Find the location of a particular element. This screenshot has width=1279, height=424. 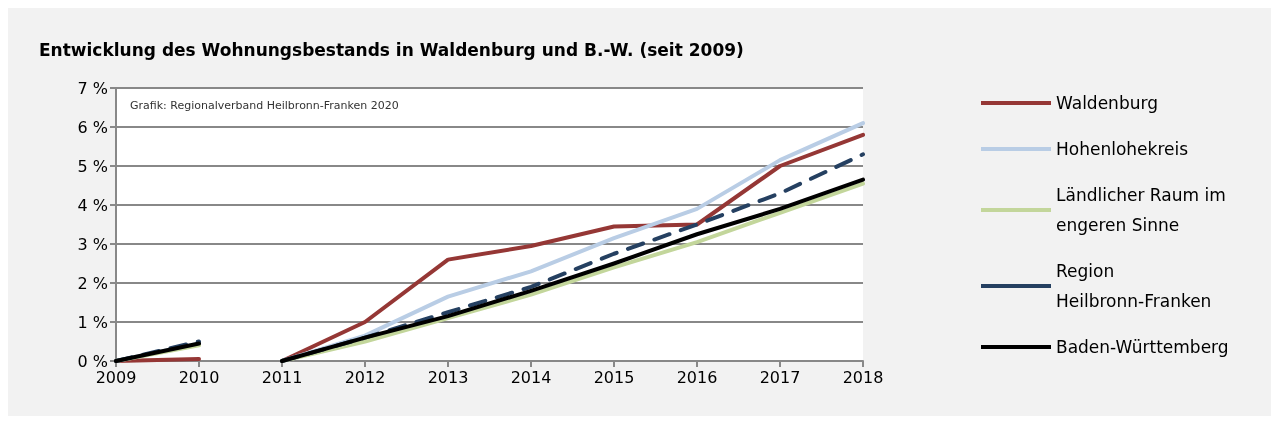

y-tick-label: 1 % is located at coordinates (92, 322).